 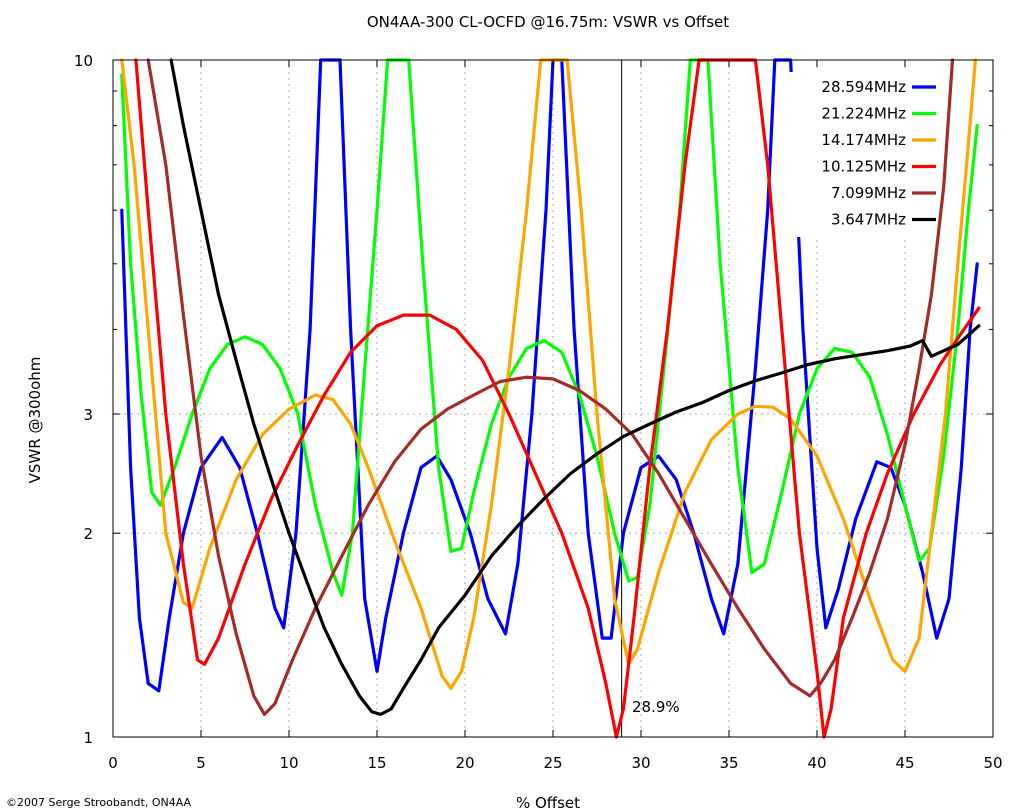 What do you see at coordinates (83, 61) in the screenshot?
I see `y-tick-label: 10` at bounding box center [83, 61].